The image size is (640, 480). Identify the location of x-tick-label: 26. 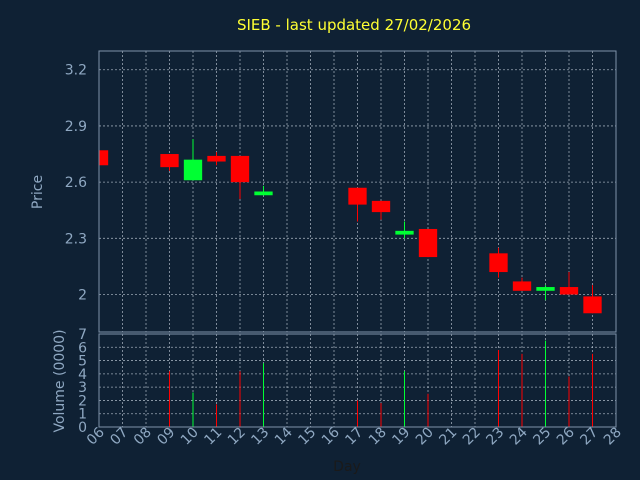
(566, 436).